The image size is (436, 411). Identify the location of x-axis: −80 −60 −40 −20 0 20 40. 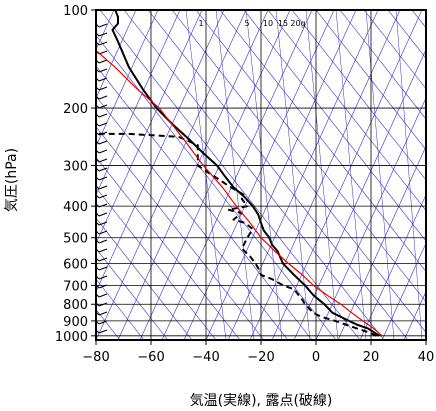
(258, 352).